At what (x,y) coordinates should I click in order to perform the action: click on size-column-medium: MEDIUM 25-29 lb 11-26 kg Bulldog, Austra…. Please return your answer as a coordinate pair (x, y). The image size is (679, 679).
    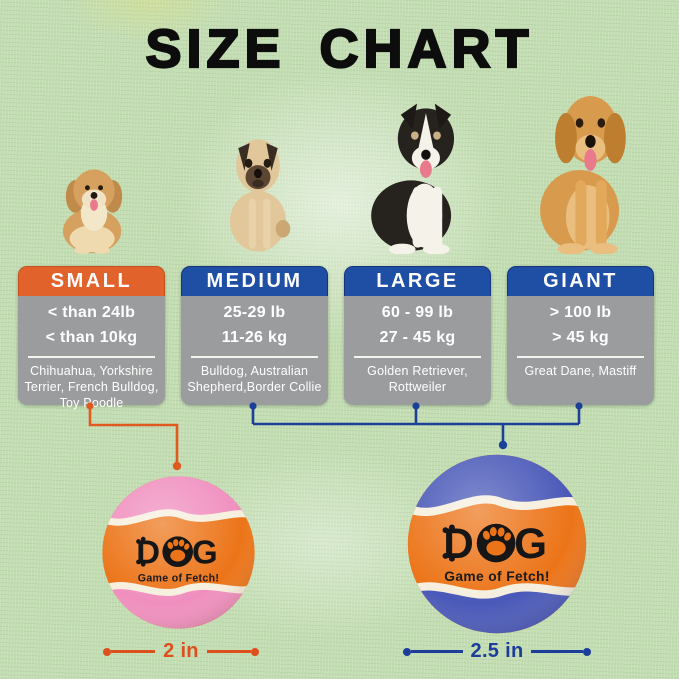
    Looking at the image, I should click on (254, 335).